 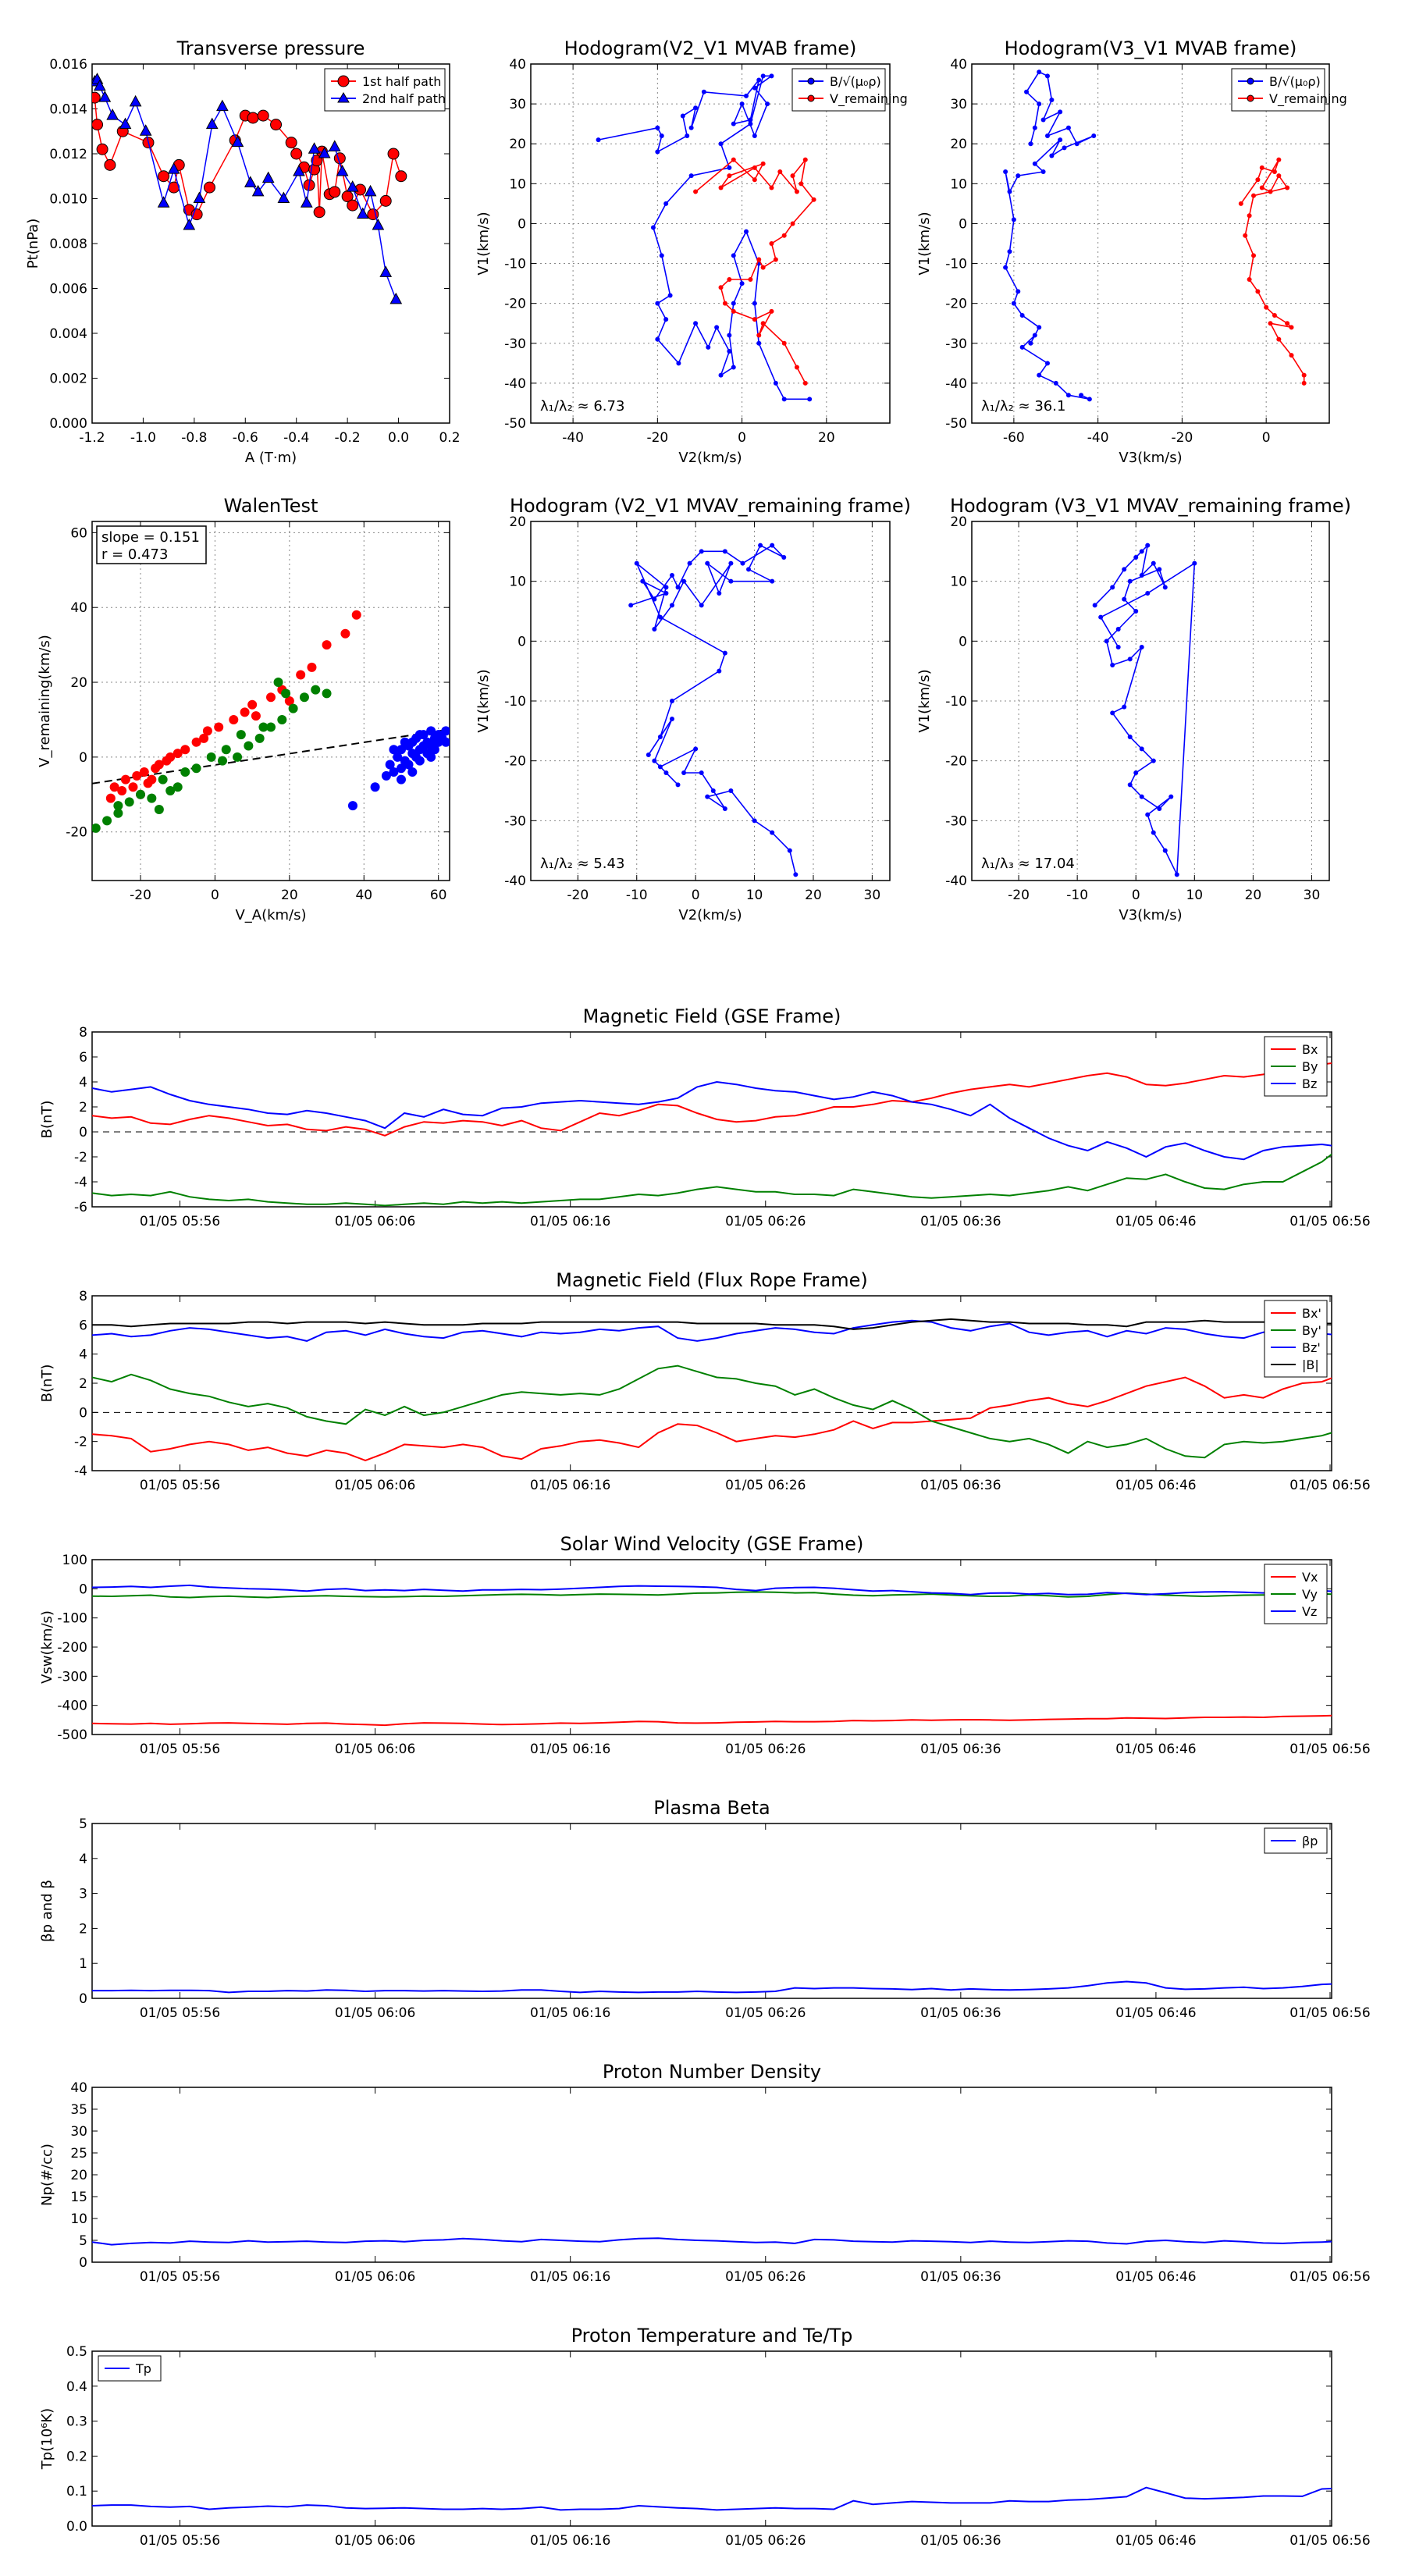 What do you see at coordinates (710, 458) in the screenshot?
I see `x-axis-label: V2(km/s)` at bounding box center [710, 458].